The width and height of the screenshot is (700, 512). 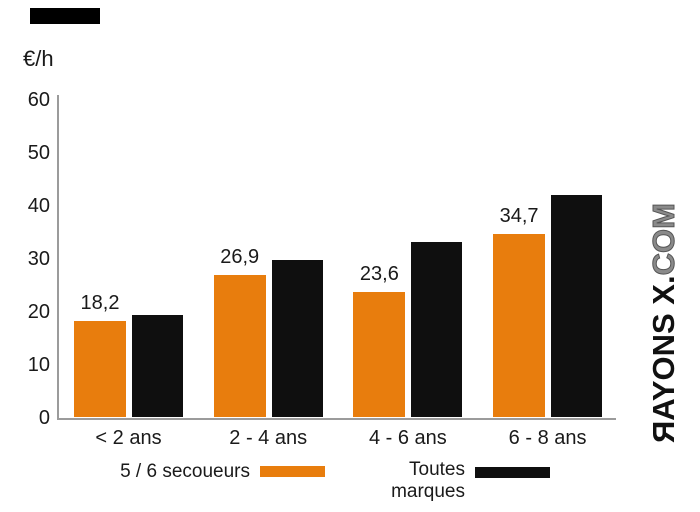 What do you see at coordinates (38, 152) in the screenshot?
I see `y-tick-label-50: 50` at bounding box center [38, 152].